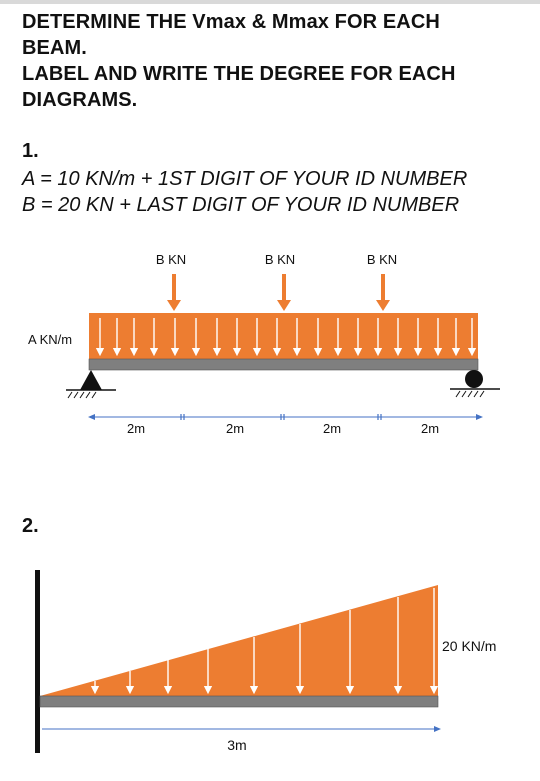 This screenshot has width=540, height=781. I want to click on triangular-load-label: 20 KN/m, so click(469, 646).